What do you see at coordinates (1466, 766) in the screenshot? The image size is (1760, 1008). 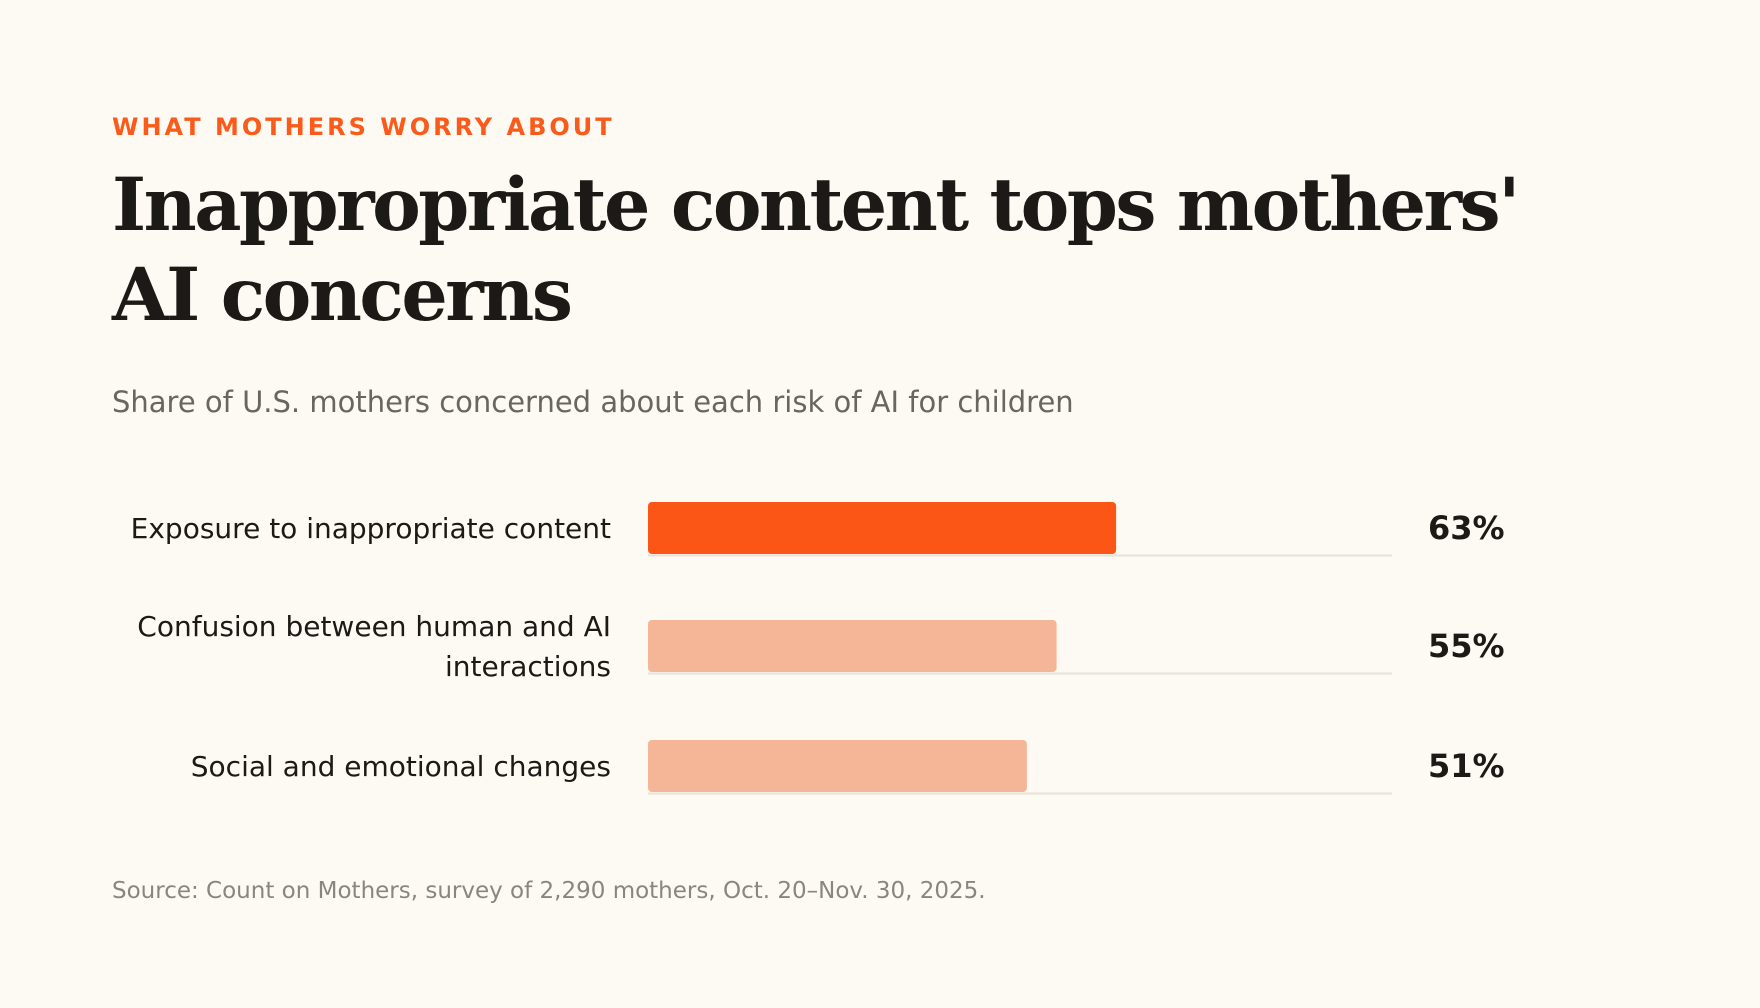 I see `value-label-3: 51%` at bounding box center [1466, 766].